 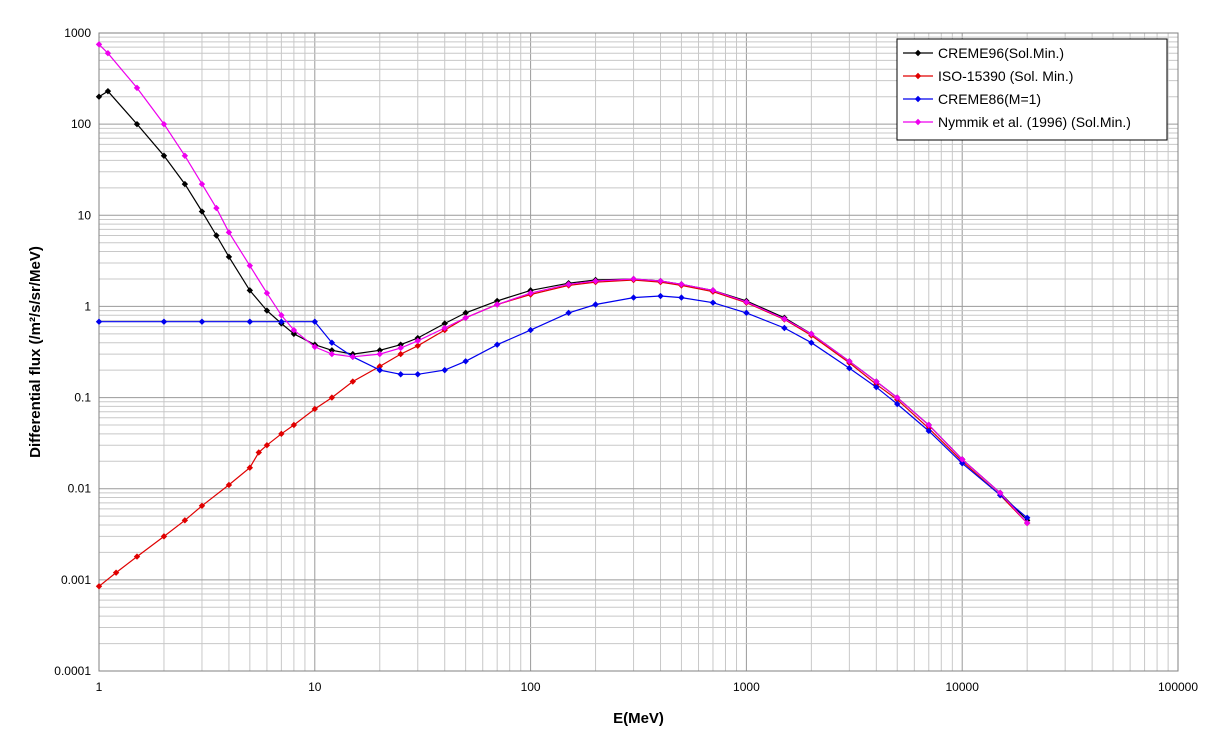 I want to click on y-tick-label: 1, so click(x=87, y=306).